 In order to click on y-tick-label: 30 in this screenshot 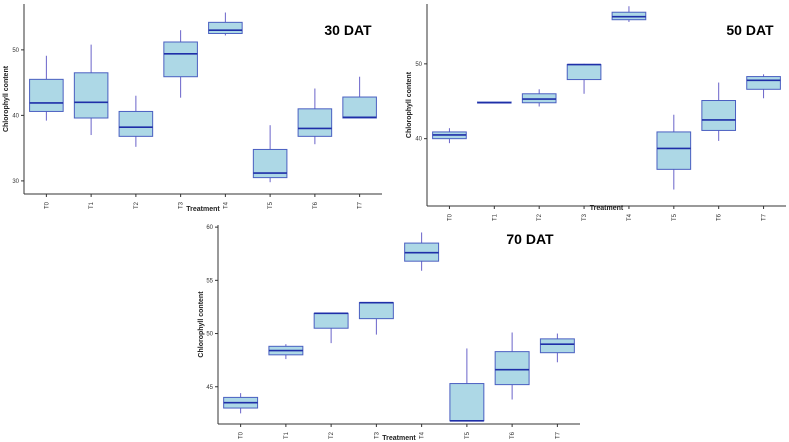, I will do `click(15, 182)`.